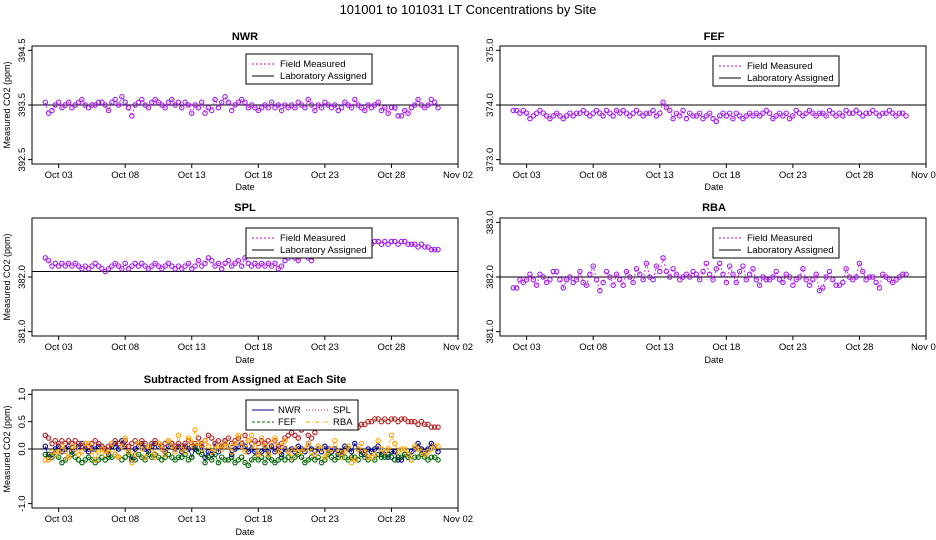 This screenshot has width=936, height=540. I want to click on x-tick-label: Oct 13, so click(192, 347).